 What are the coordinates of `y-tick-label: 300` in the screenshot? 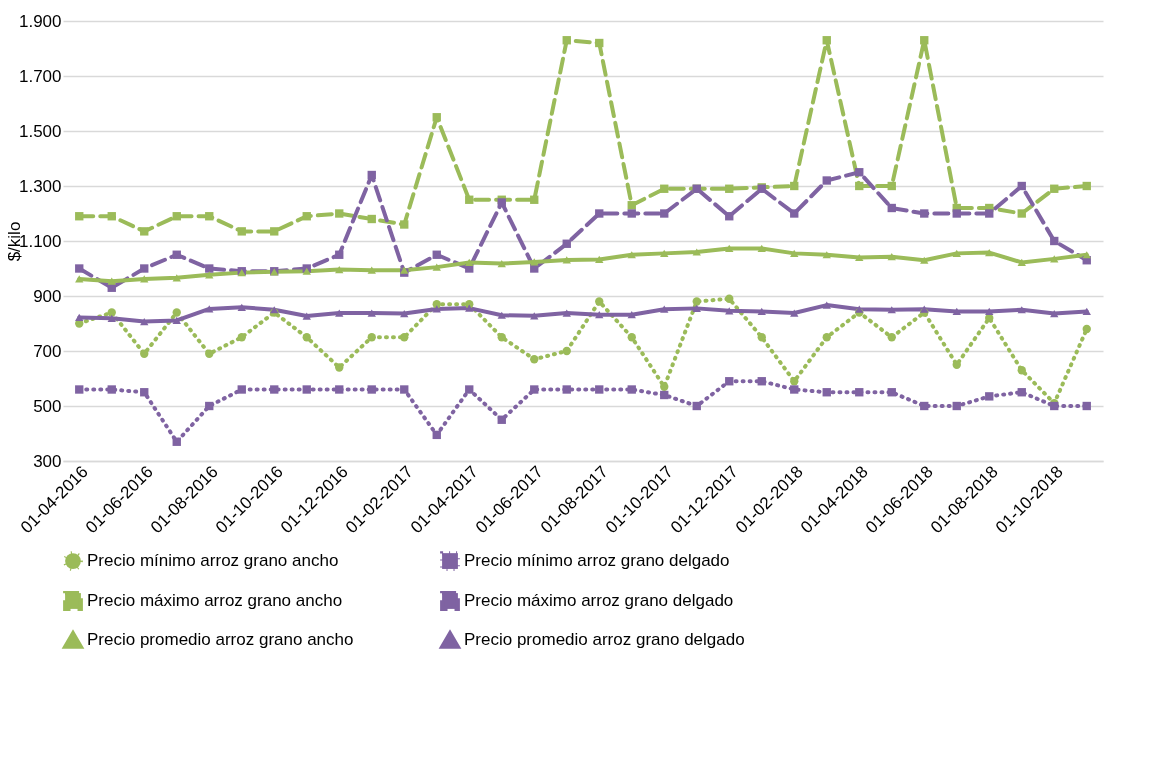 It's located at (47, 461).